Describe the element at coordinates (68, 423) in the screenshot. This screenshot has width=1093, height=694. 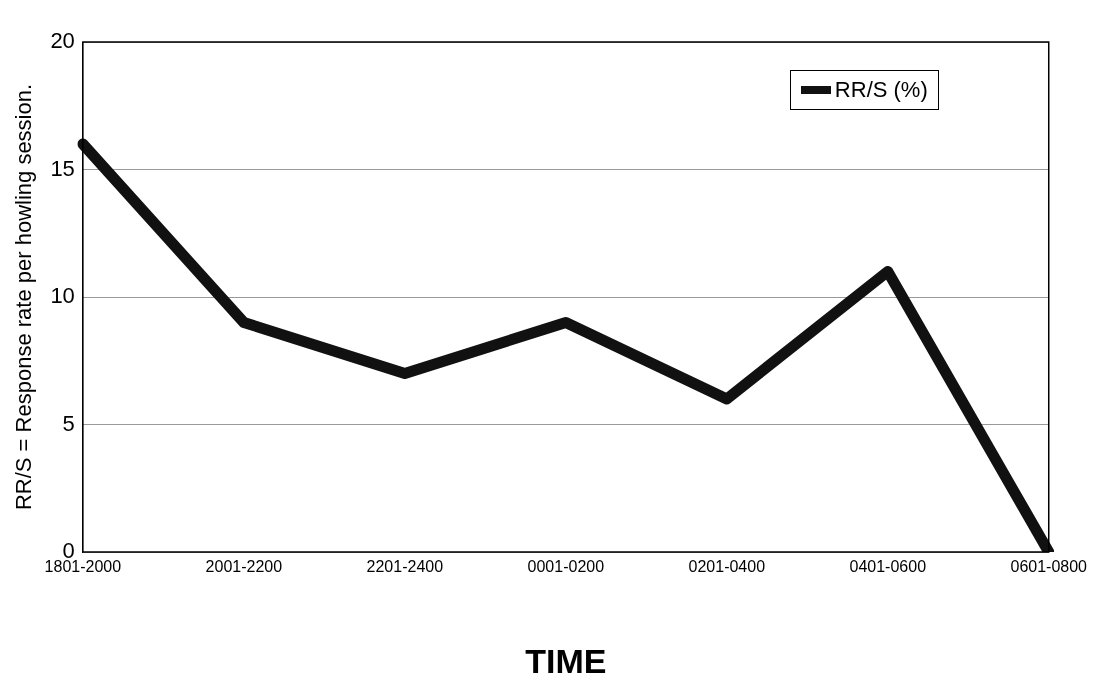
I see `y-tick-label: 5` at that location.